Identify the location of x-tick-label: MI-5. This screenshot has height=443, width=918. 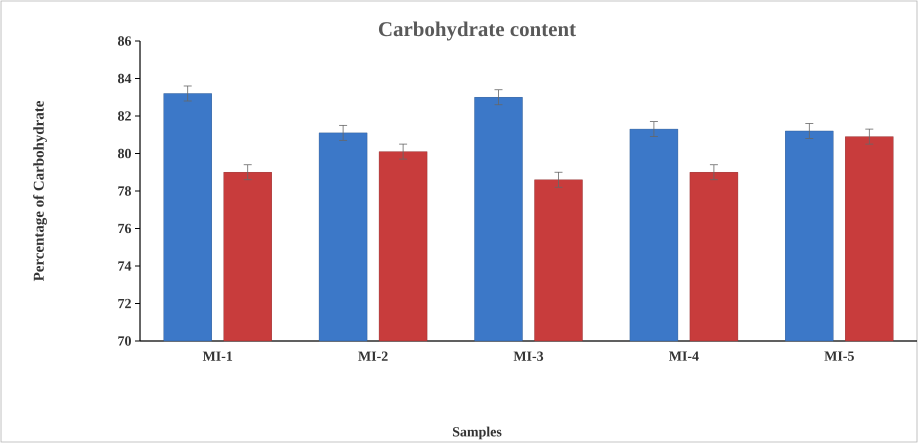
(839, 356).